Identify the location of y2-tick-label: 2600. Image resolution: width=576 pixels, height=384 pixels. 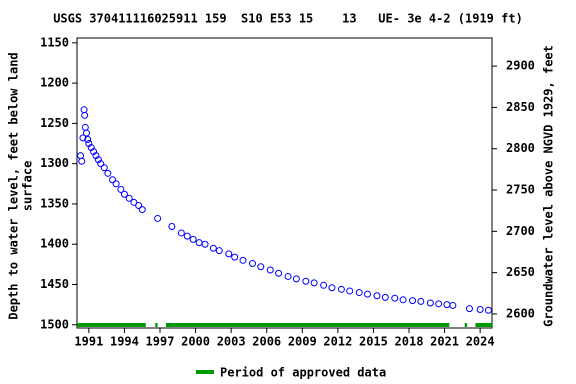
(520, 313).